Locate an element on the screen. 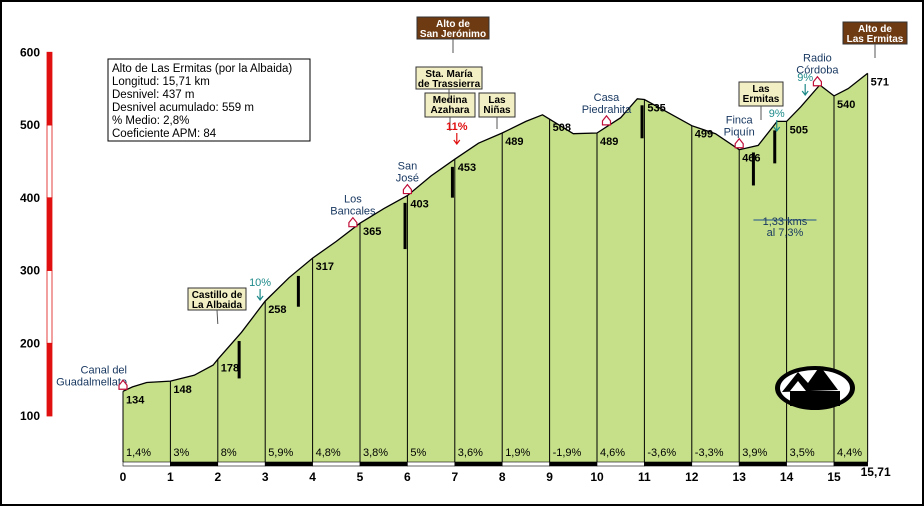 The height and width of the screenshot is (506, 924). segment-note: 1,33 kms is located at coordinates (785, 222).